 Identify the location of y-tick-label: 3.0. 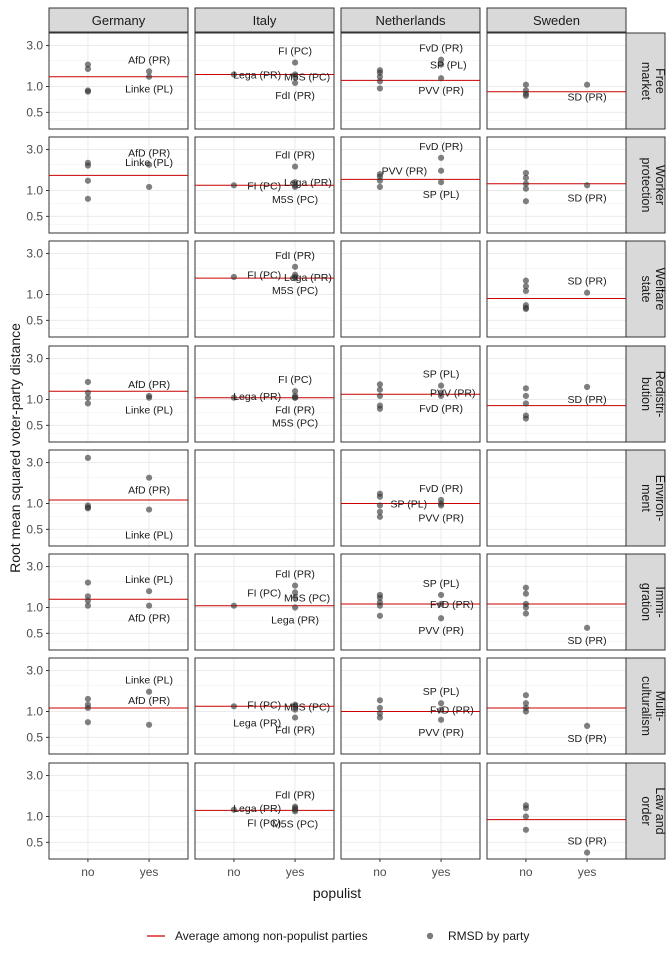
(34, 46).